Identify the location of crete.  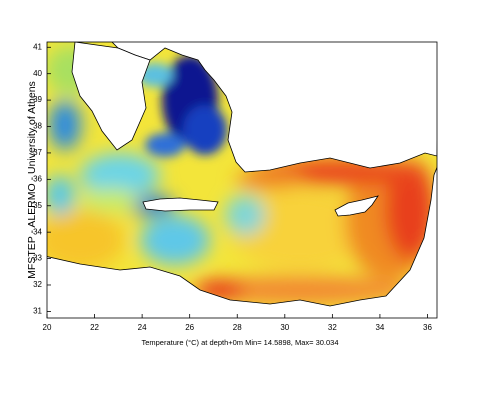
(180, 204).